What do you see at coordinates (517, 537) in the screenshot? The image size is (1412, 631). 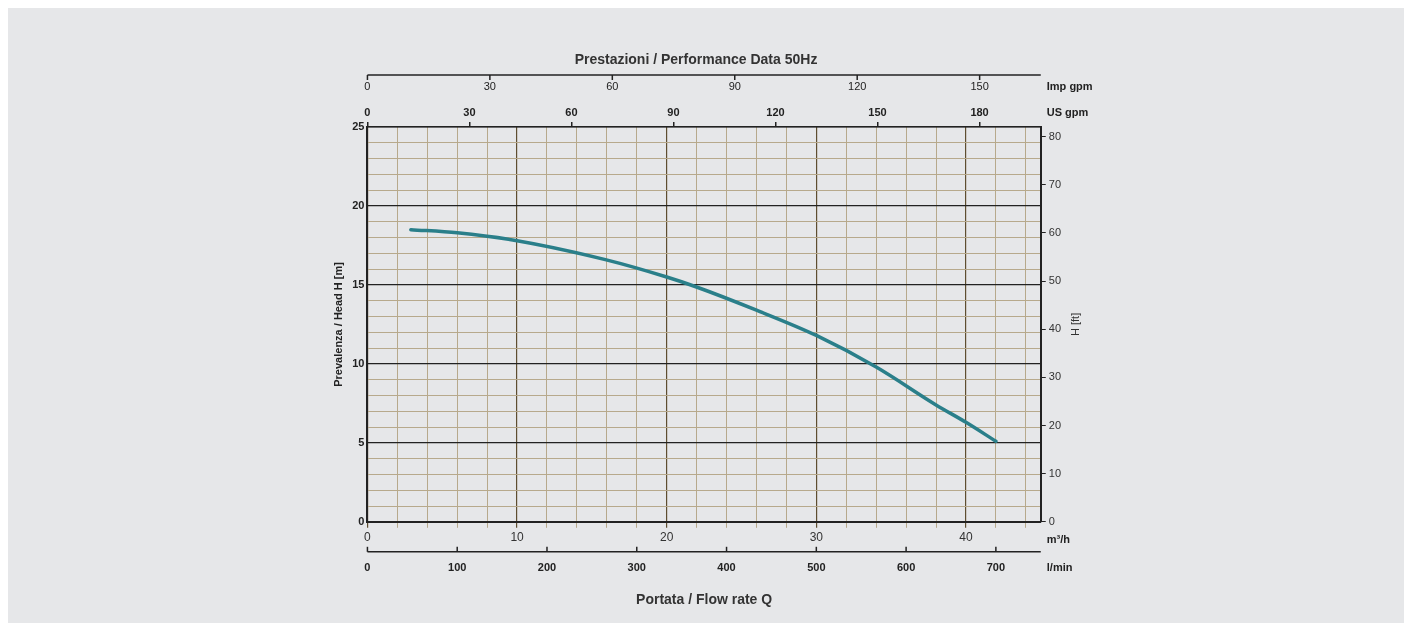 I see `x-tick-label: 10` at bounding box center [517, 537].